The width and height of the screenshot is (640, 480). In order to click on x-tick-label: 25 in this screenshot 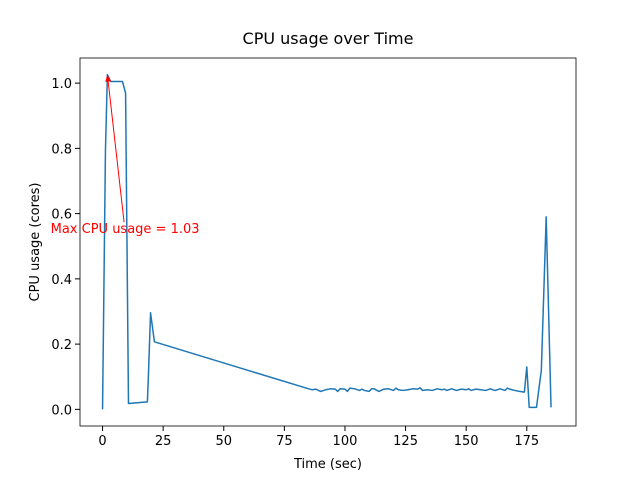, I will do `click(163, 441)`.